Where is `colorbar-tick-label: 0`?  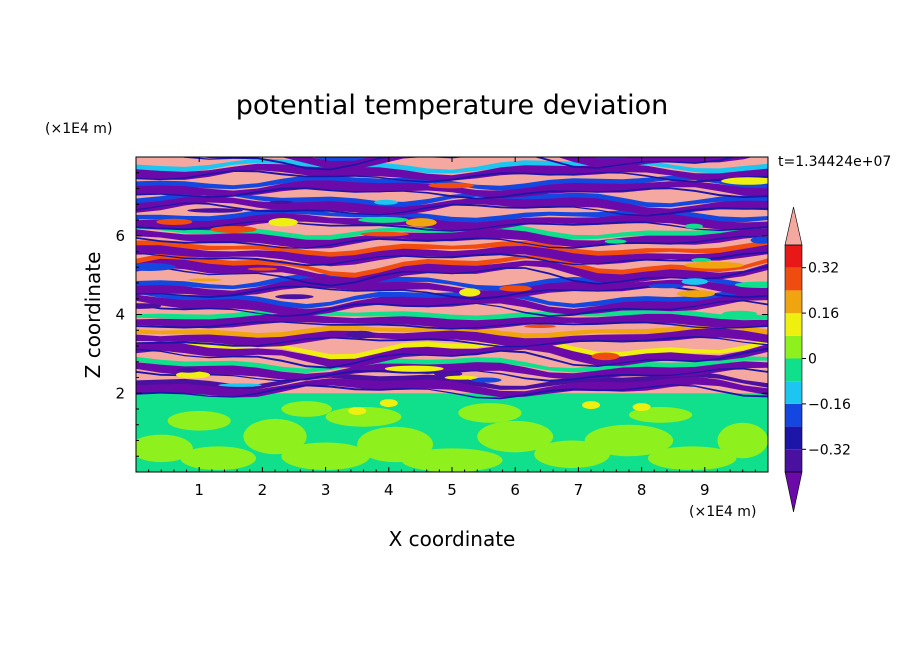 colorbar-tick-label: 0 is located at coordinates (812, 360).